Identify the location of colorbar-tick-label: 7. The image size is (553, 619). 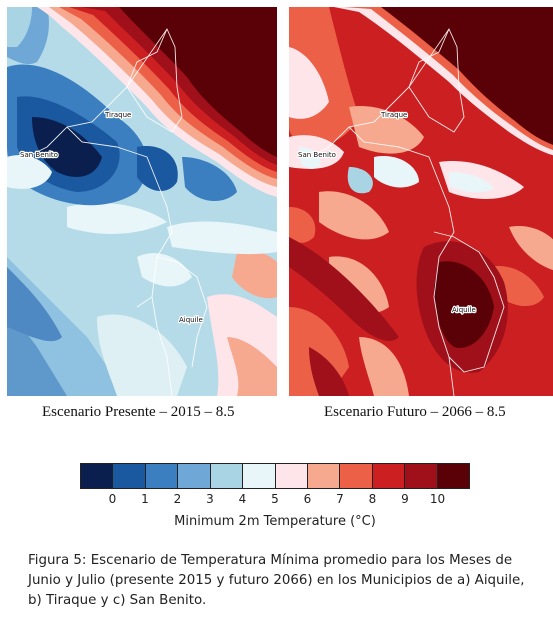
(340, 499).